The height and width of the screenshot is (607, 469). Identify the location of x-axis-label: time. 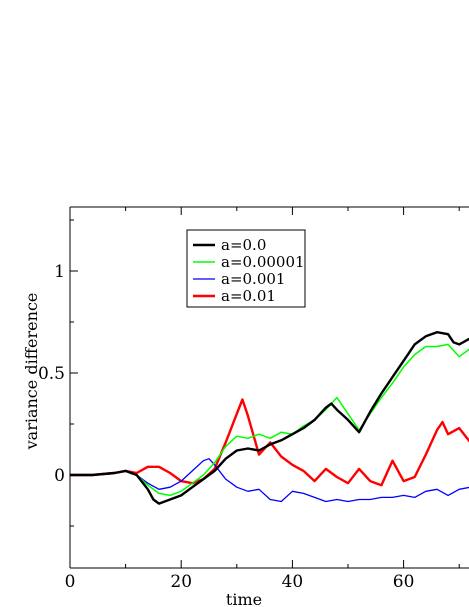
(244, 598).